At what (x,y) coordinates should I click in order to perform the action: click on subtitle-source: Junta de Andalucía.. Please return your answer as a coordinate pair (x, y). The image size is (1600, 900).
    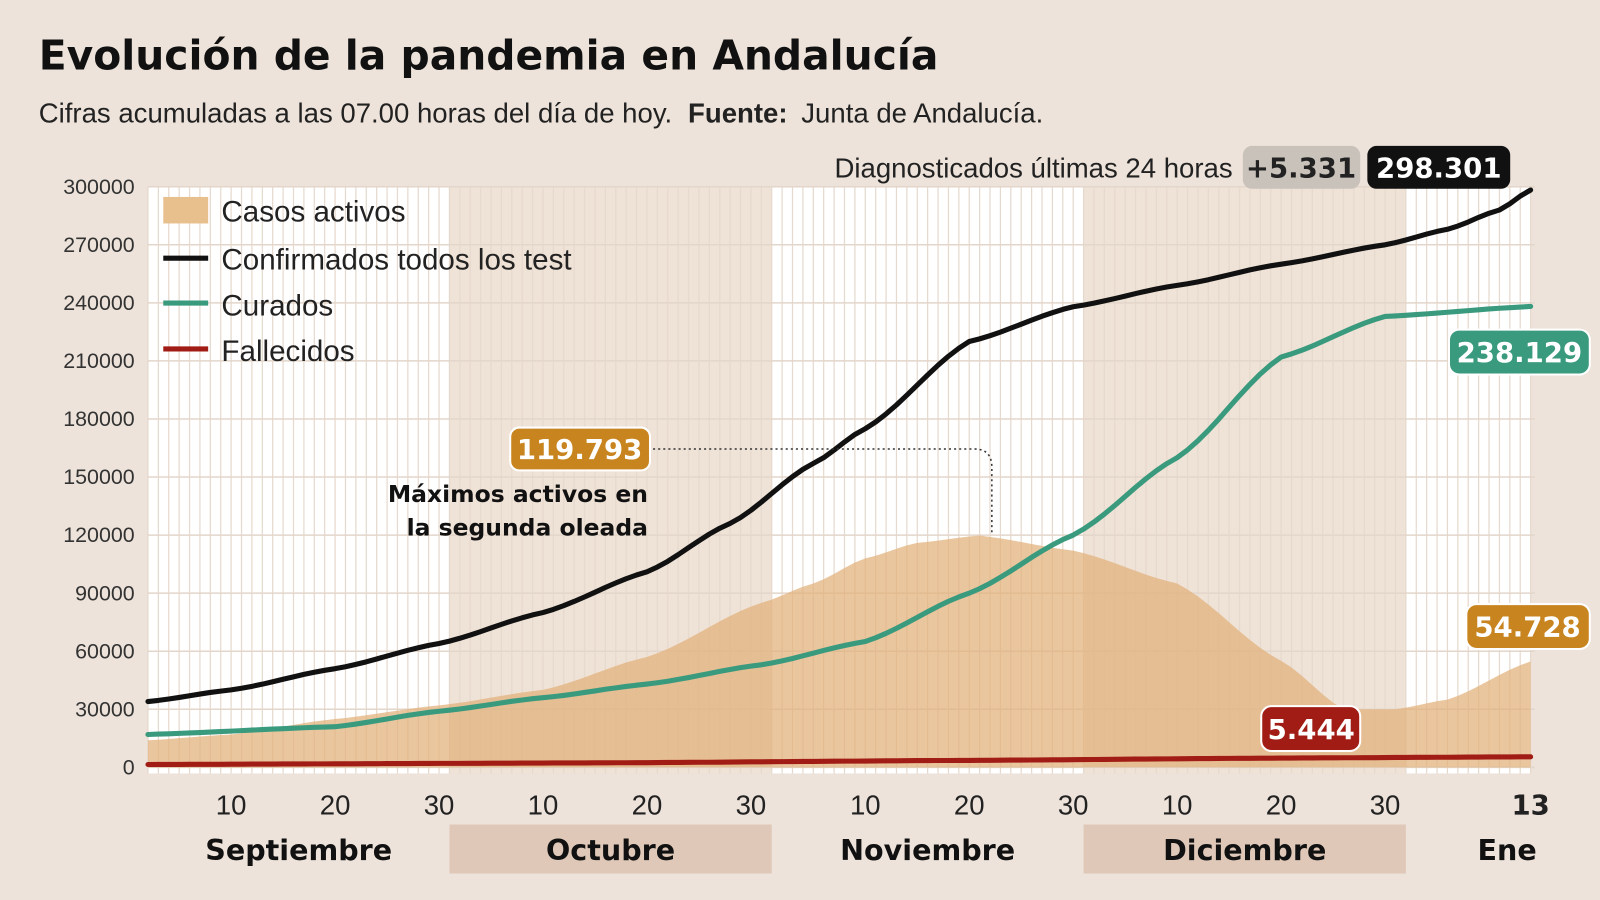
    Looking at the image, I should click on (922, 112).